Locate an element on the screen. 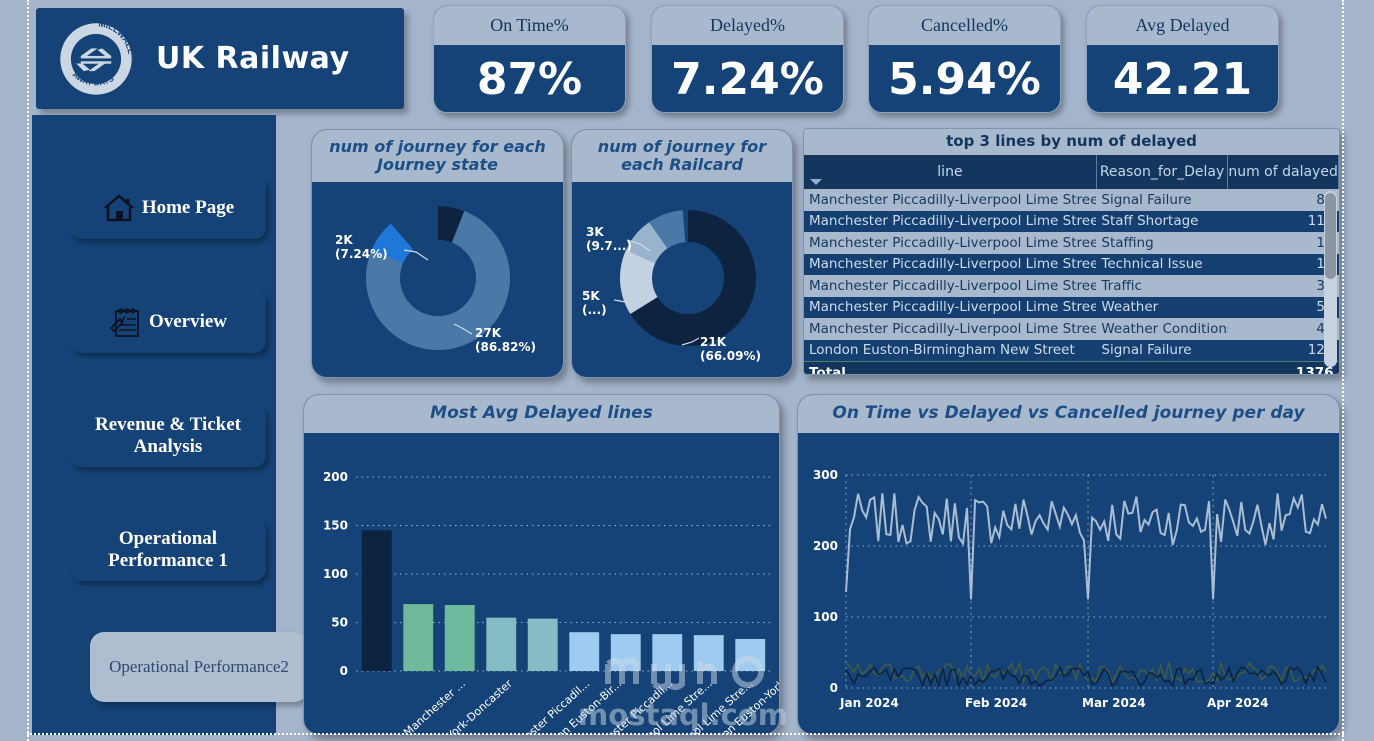 This screenshot has height=741, width=1374. sidebar-item-label: Revenue & Ticket Analysis is located at coordinates (167, 435).